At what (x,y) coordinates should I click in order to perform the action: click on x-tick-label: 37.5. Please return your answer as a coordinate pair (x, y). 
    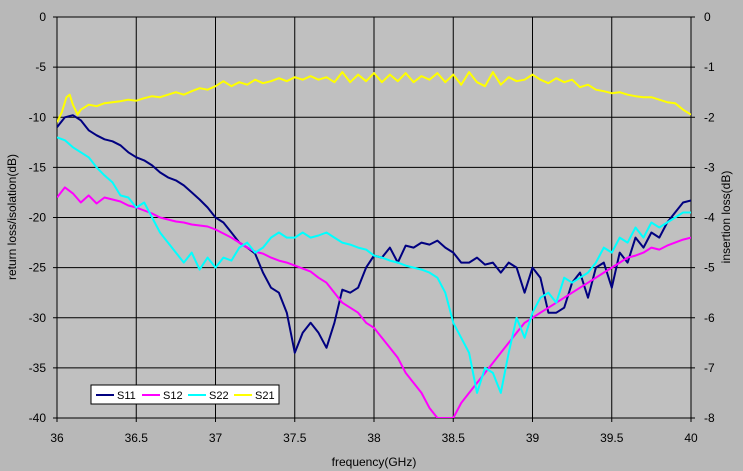
    Looking at the image, I should click on (295, 438).